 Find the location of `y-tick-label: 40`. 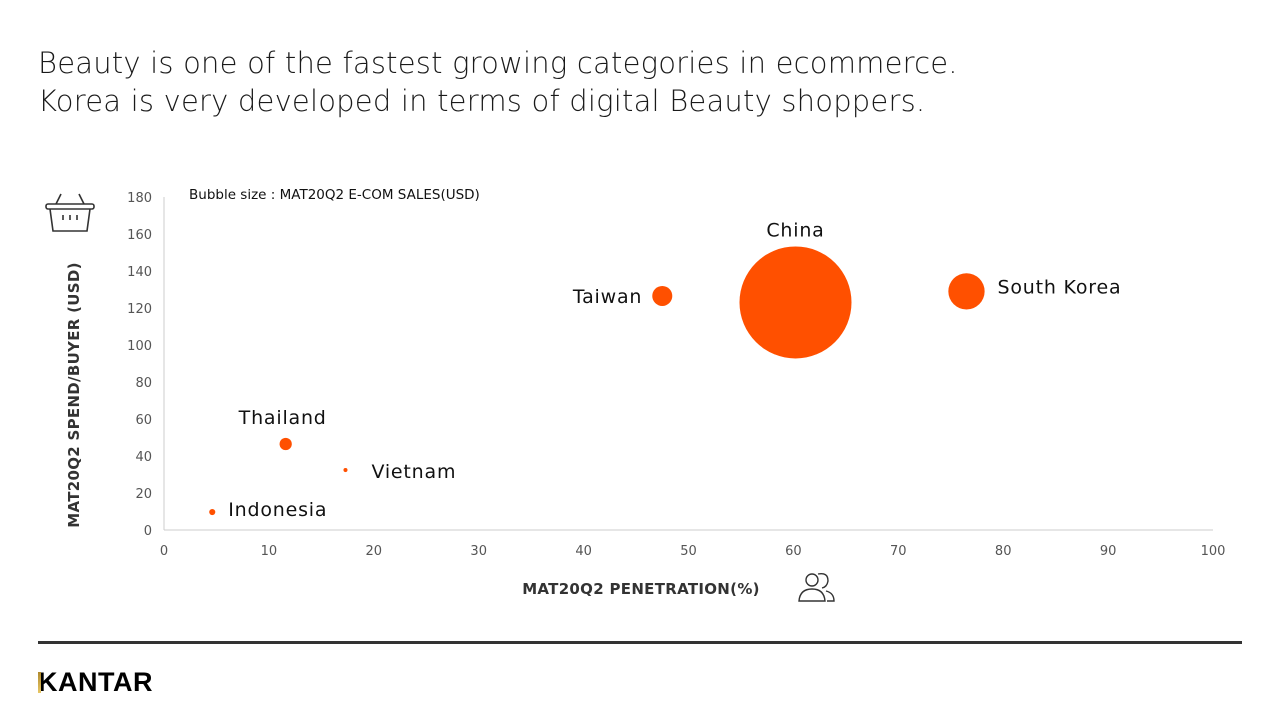

y-tick-label: 40 is located at coordinates (143, 457).